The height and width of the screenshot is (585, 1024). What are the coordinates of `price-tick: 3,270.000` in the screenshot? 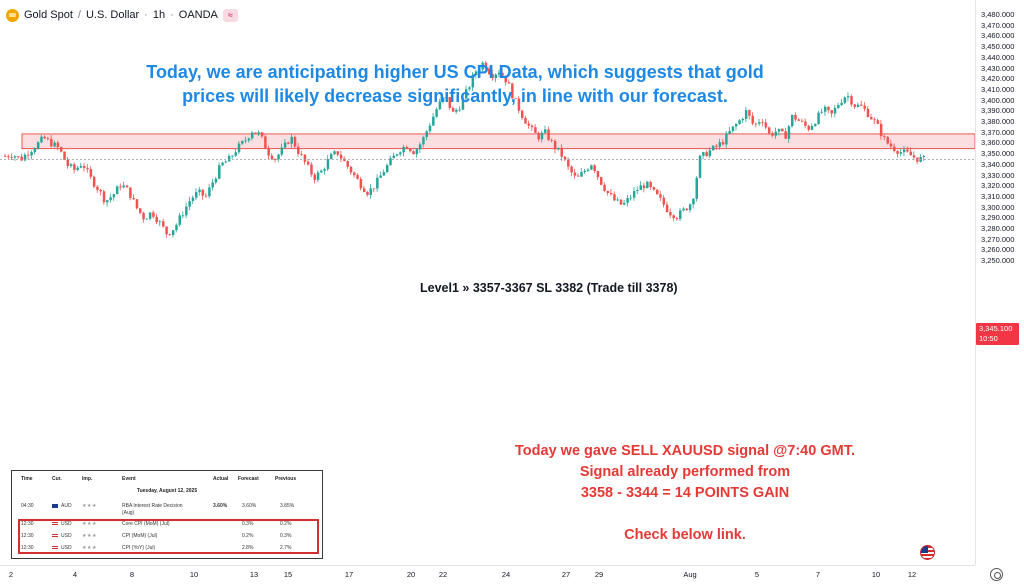 It's located at (998, 239).